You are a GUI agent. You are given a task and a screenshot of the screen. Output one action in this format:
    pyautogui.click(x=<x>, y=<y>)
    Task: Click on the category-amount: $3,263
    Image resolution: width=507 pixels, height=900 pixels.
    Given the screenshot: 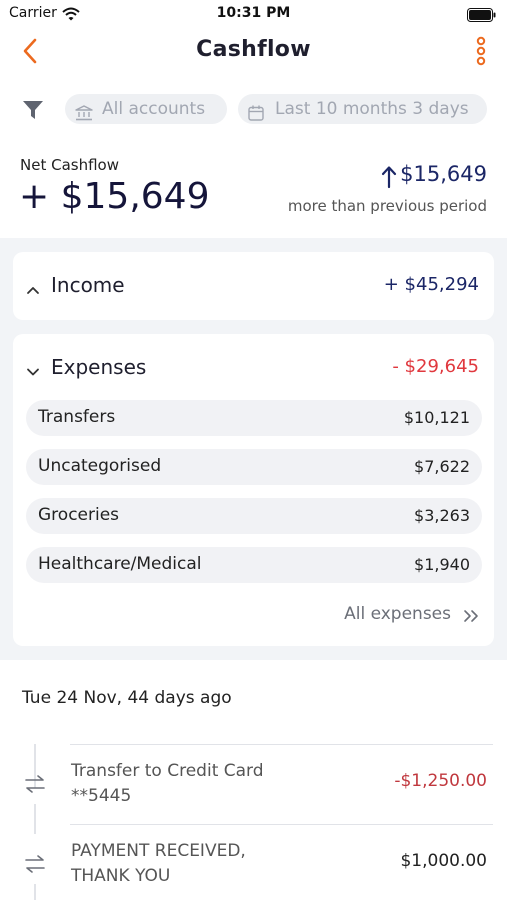 What is the action you would take?
    pyautogui.click(x=442, y=515)
    